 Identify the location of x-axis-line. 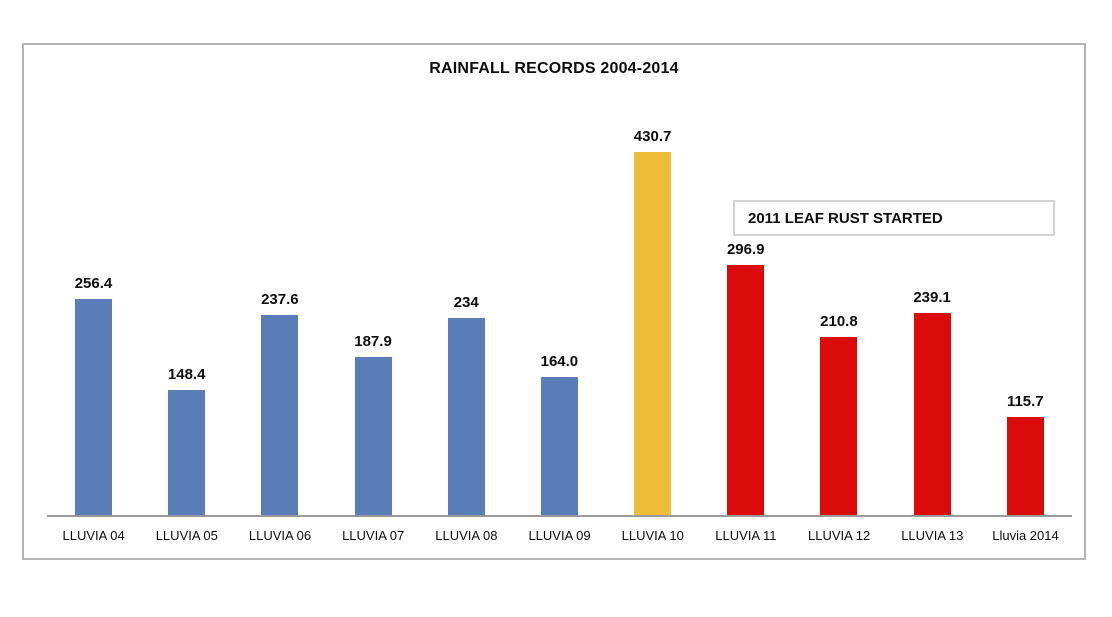
(559, 516).